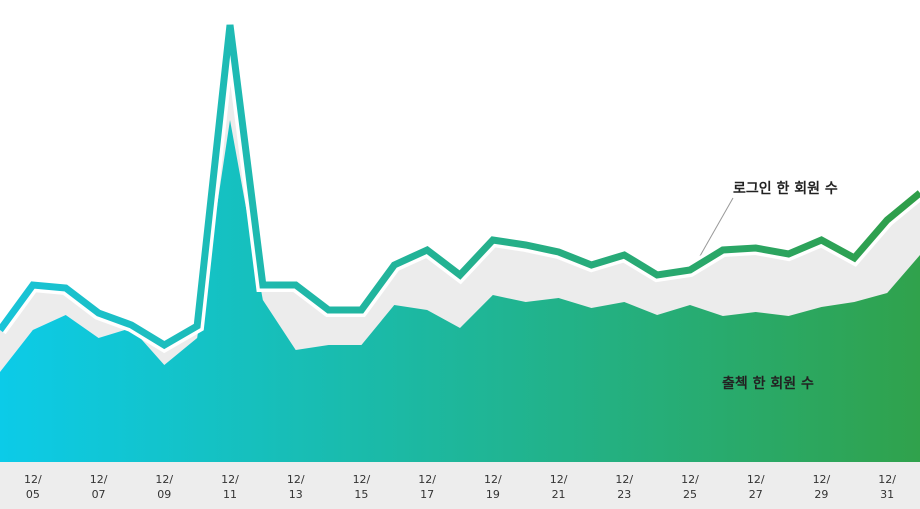 The image size is (920, 509). Describe the element at coordinates (624, 487) in the screenshot. I see `x-tick-label: 12/ 23` at that location.